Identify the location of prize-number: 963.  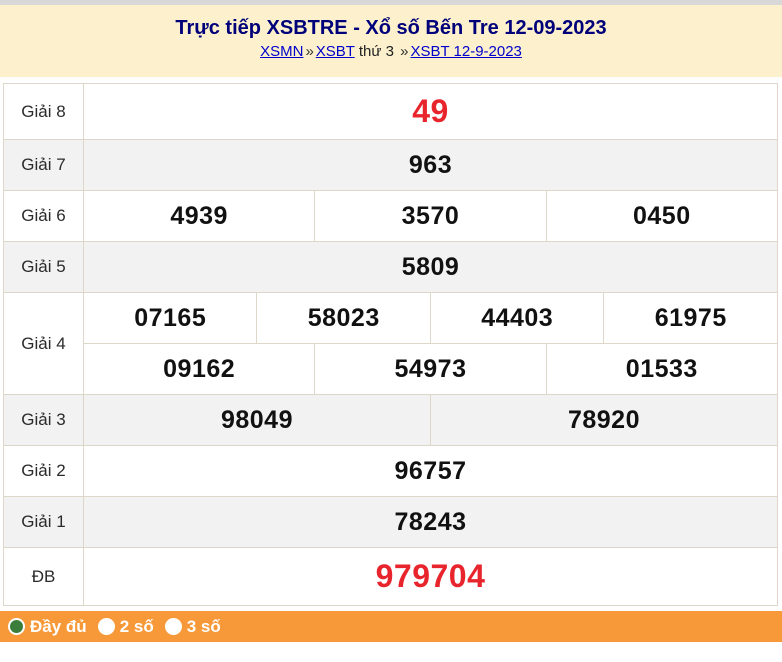
(430, 165).